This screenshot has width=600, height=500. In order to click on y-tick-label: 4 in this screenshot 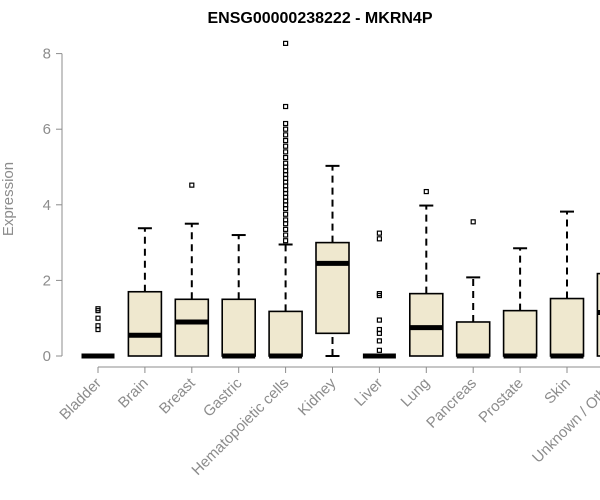, I will do `click(47, 205)`.